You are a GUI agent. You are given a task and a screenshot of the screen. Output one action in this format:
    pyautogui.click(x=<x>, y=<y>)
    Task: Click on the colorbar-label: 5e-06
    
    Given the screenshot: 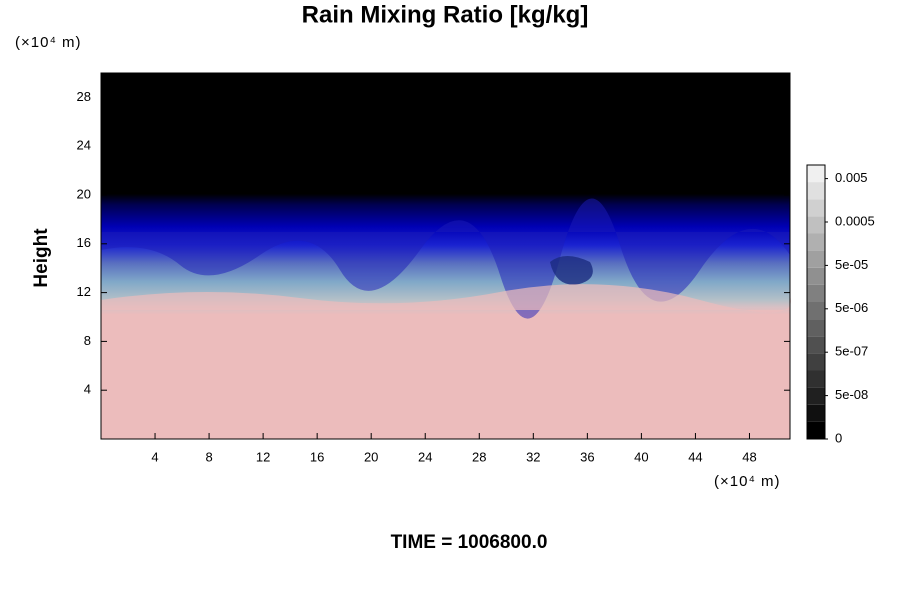 What is the action you would take?
    pyautogui.click(x=851, y=307)
    